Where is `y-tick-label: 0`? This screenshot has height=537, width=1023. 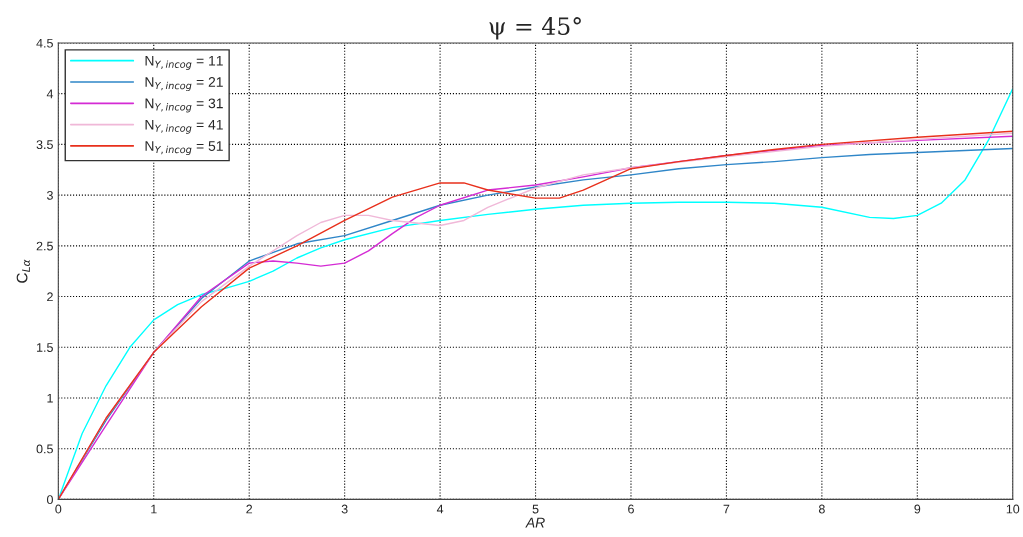
y-tick-label: 0 is located at coordinates (49, 500).